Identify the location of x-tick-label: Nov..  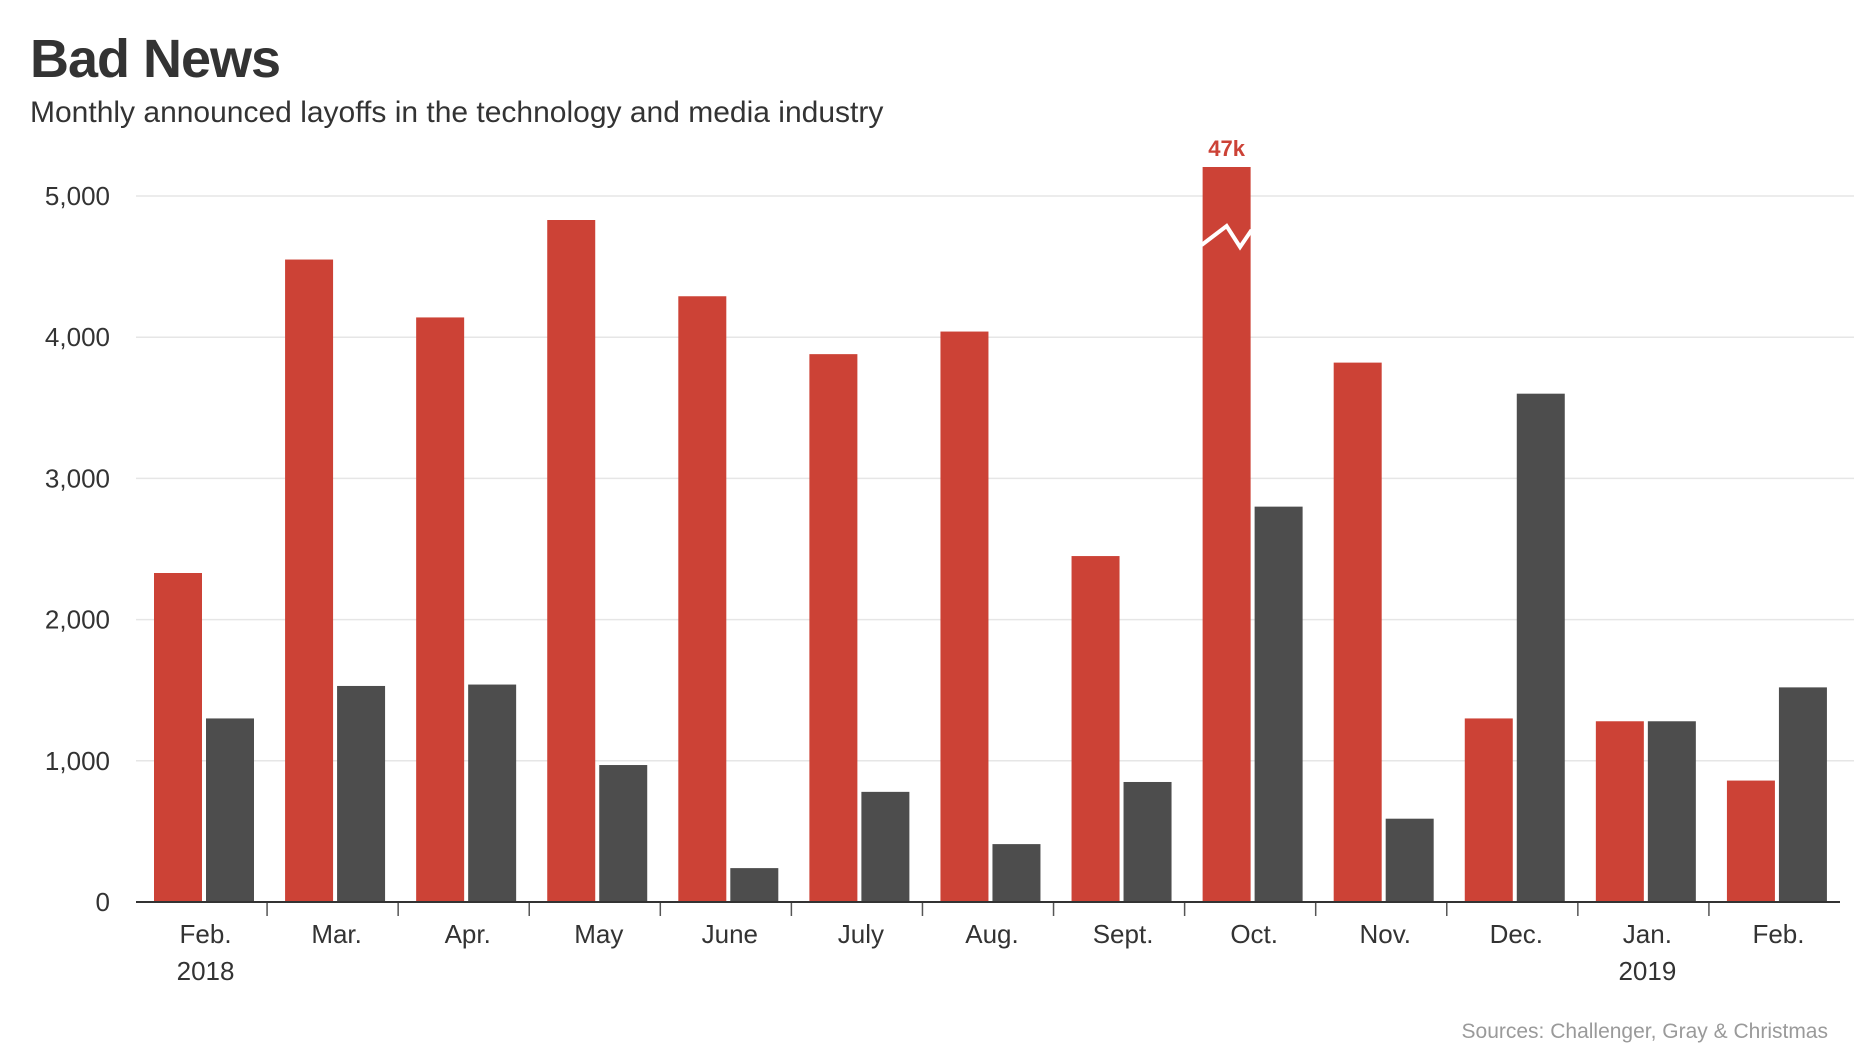
(1385, 934).